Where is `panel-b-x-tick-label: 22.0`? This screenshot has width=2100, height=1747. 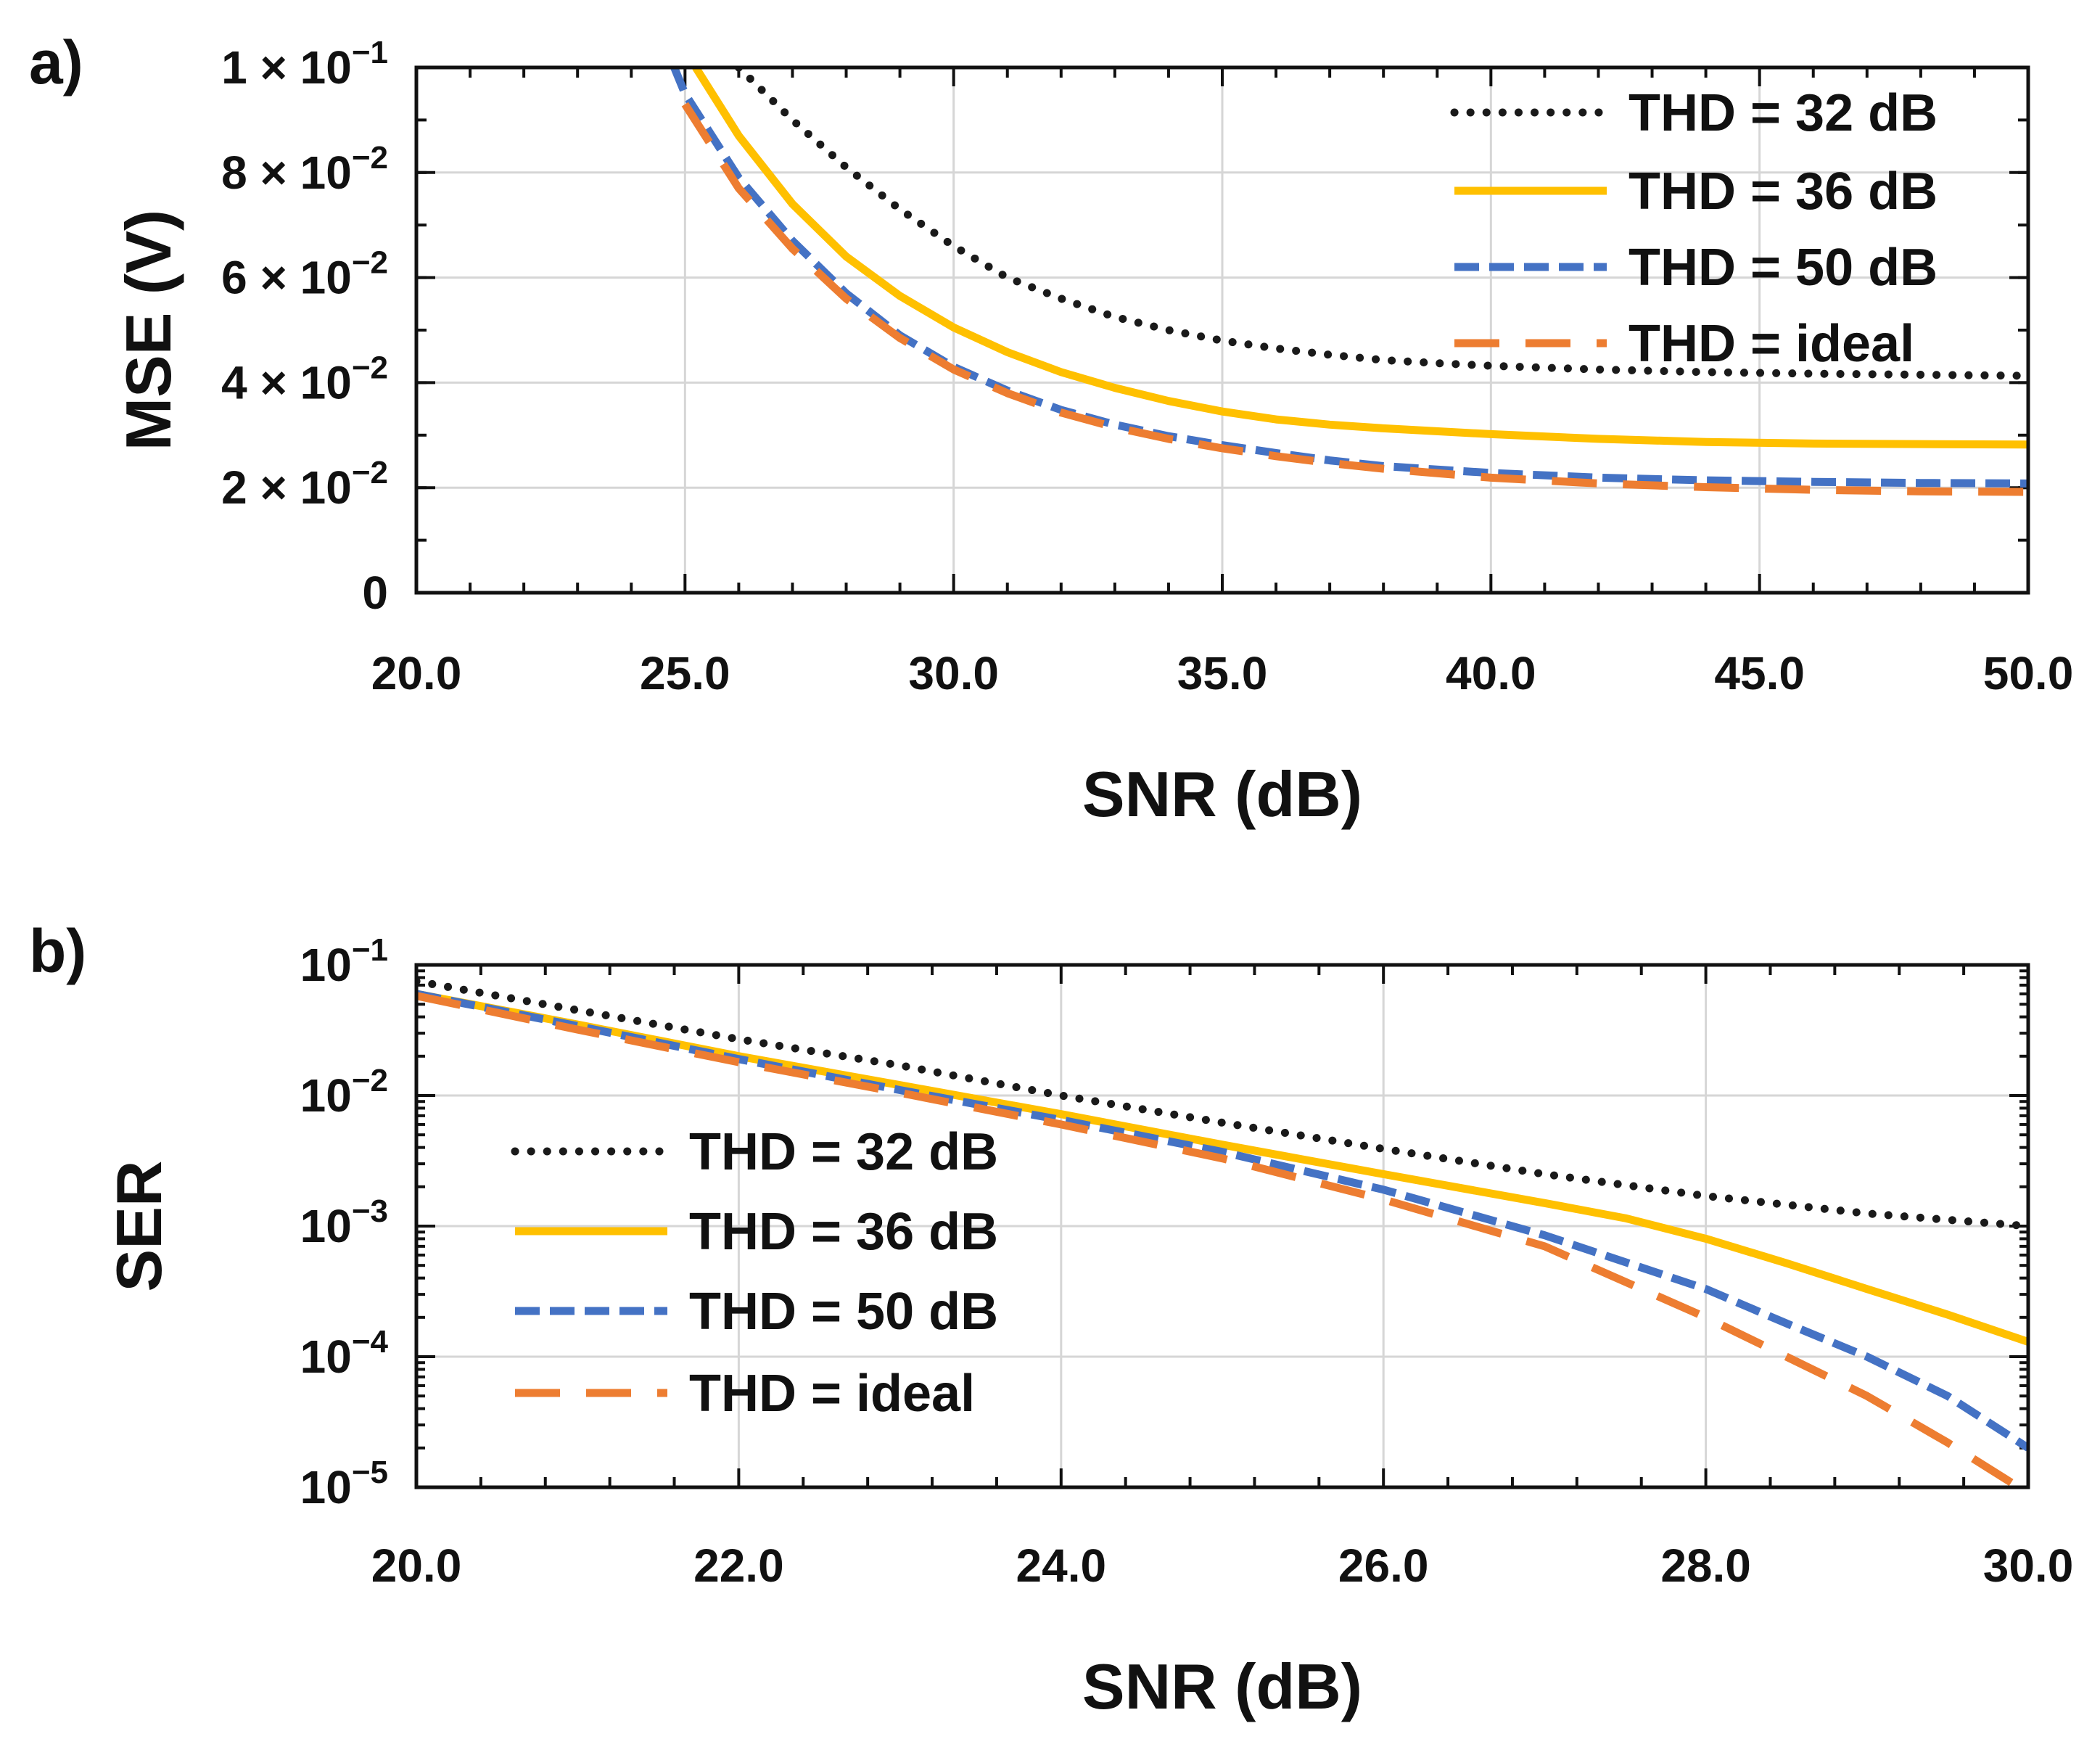
panel-b-x-tick-label: 22.0 is located at coordinates (739, 1566).